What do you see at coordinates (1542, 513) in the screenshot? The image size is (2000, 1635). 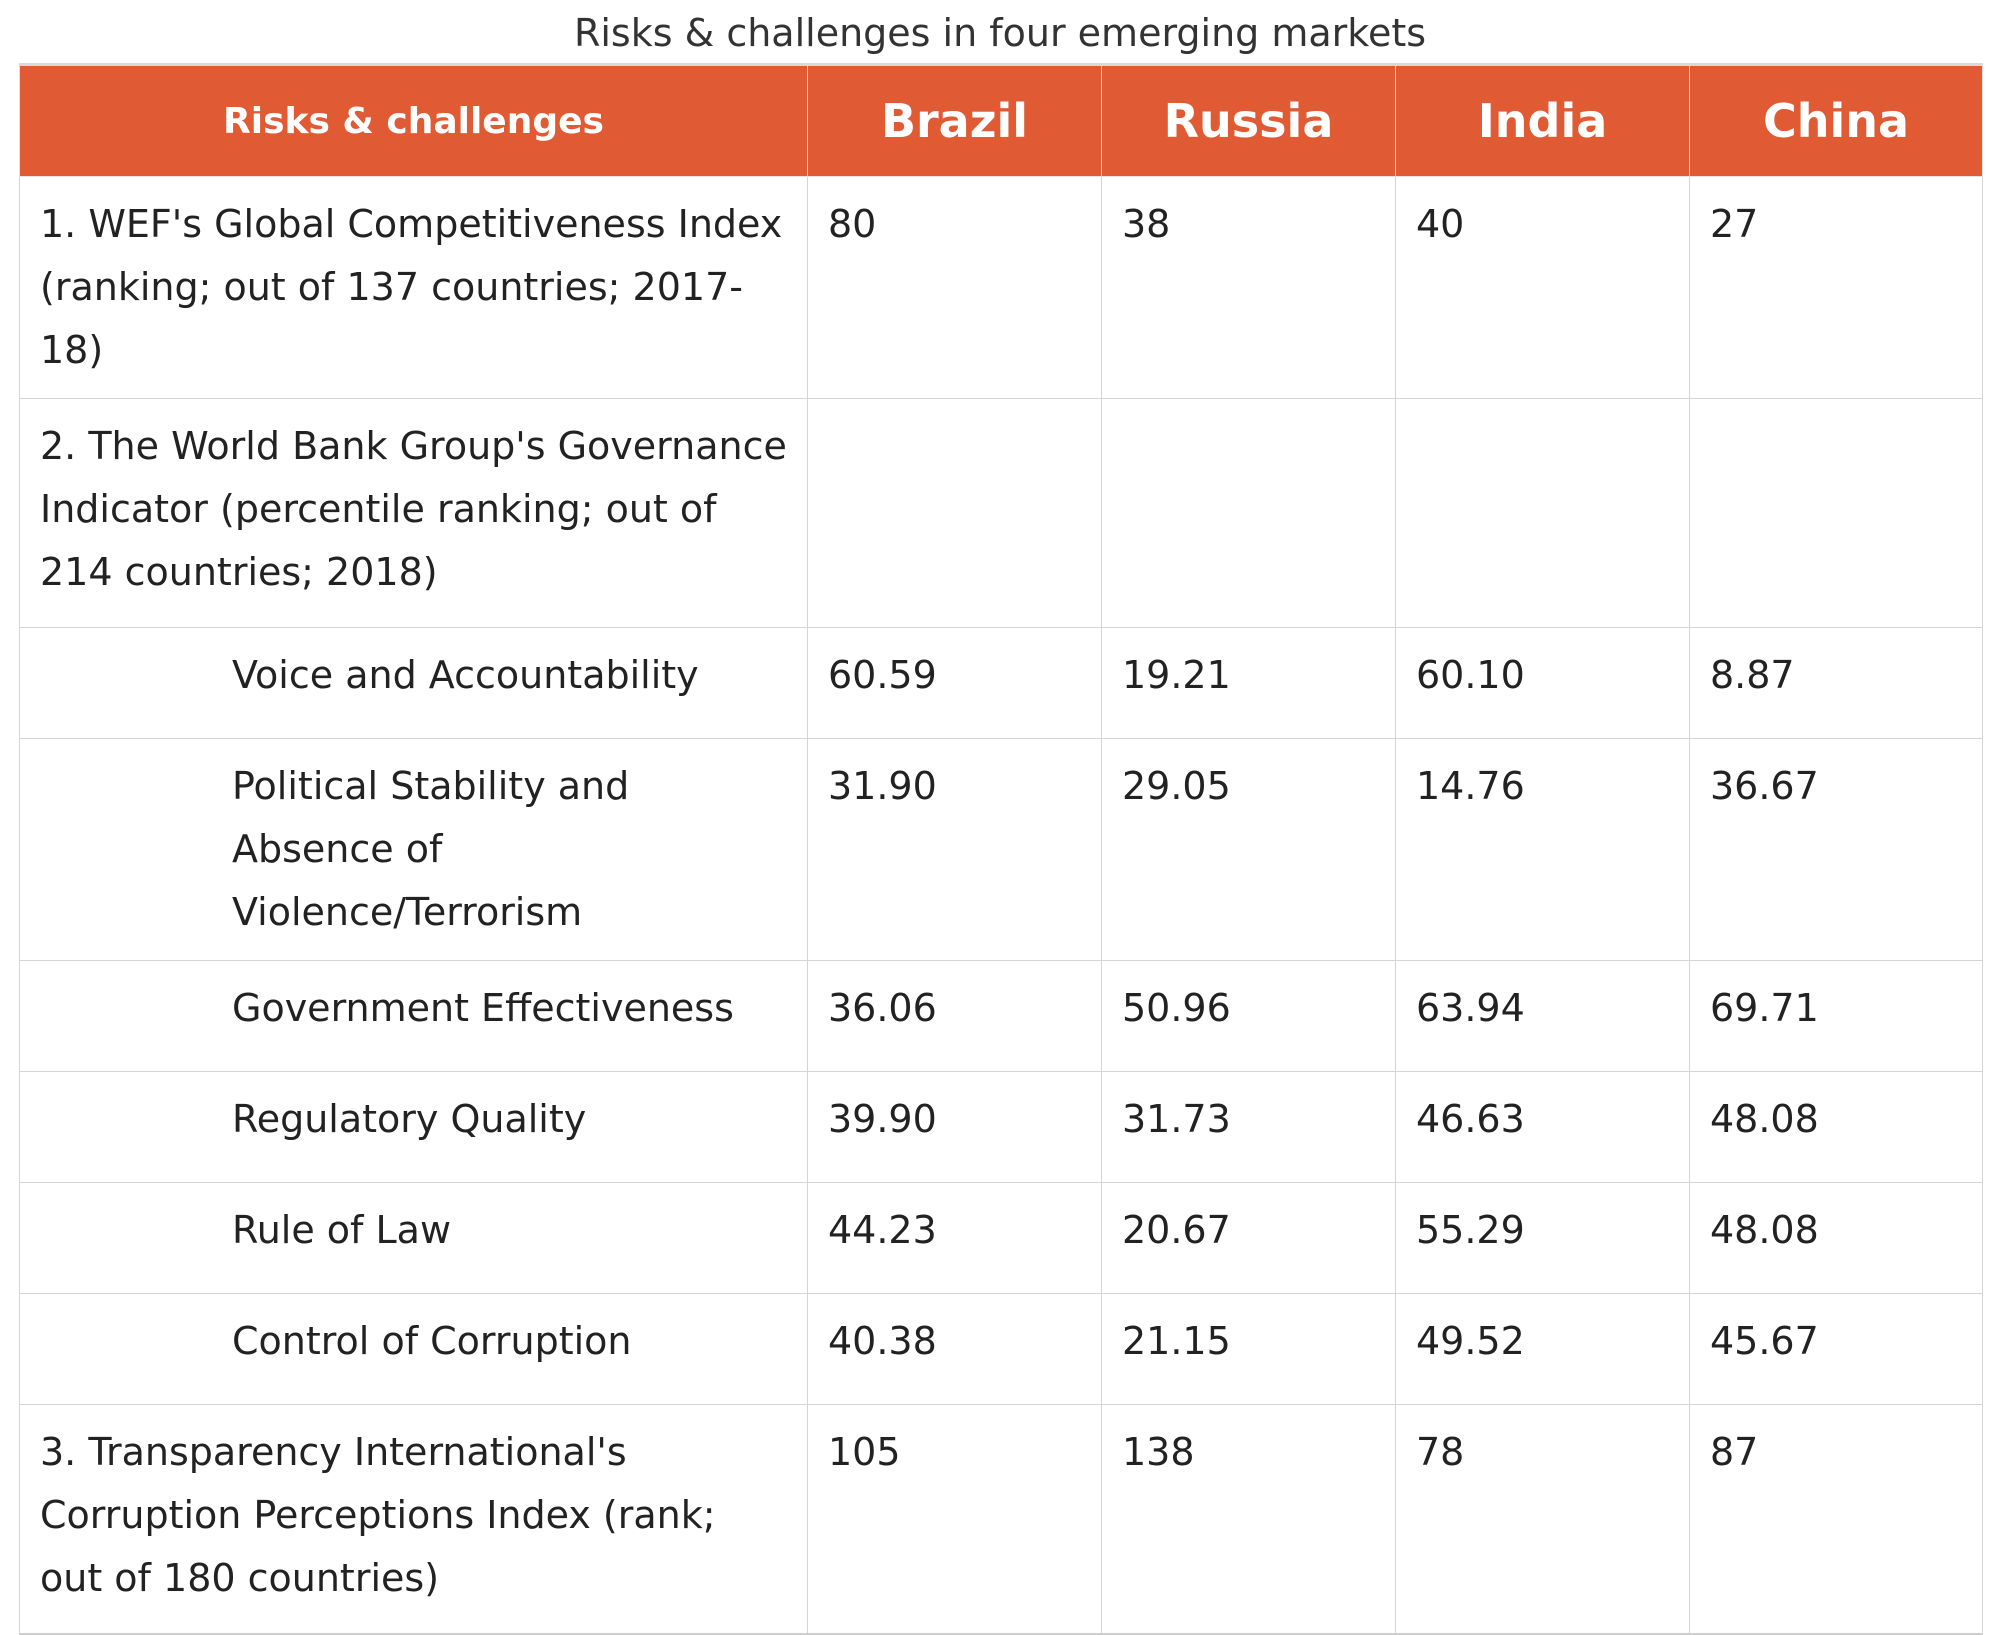 I see `cell-india` at bounding box center [1542, 513].